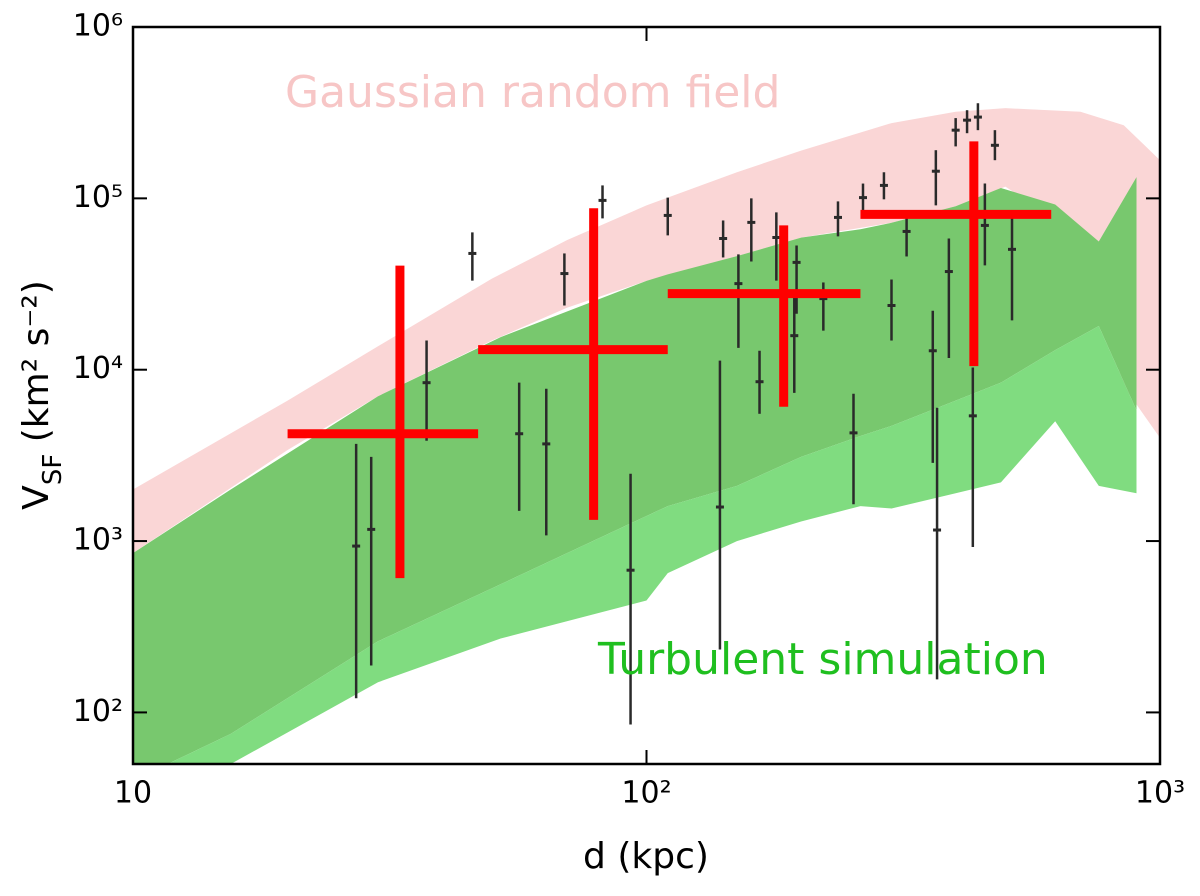 This screenshot has height=896, width=1200. I want to click on x-tick-label: 10, so click(133, 793).